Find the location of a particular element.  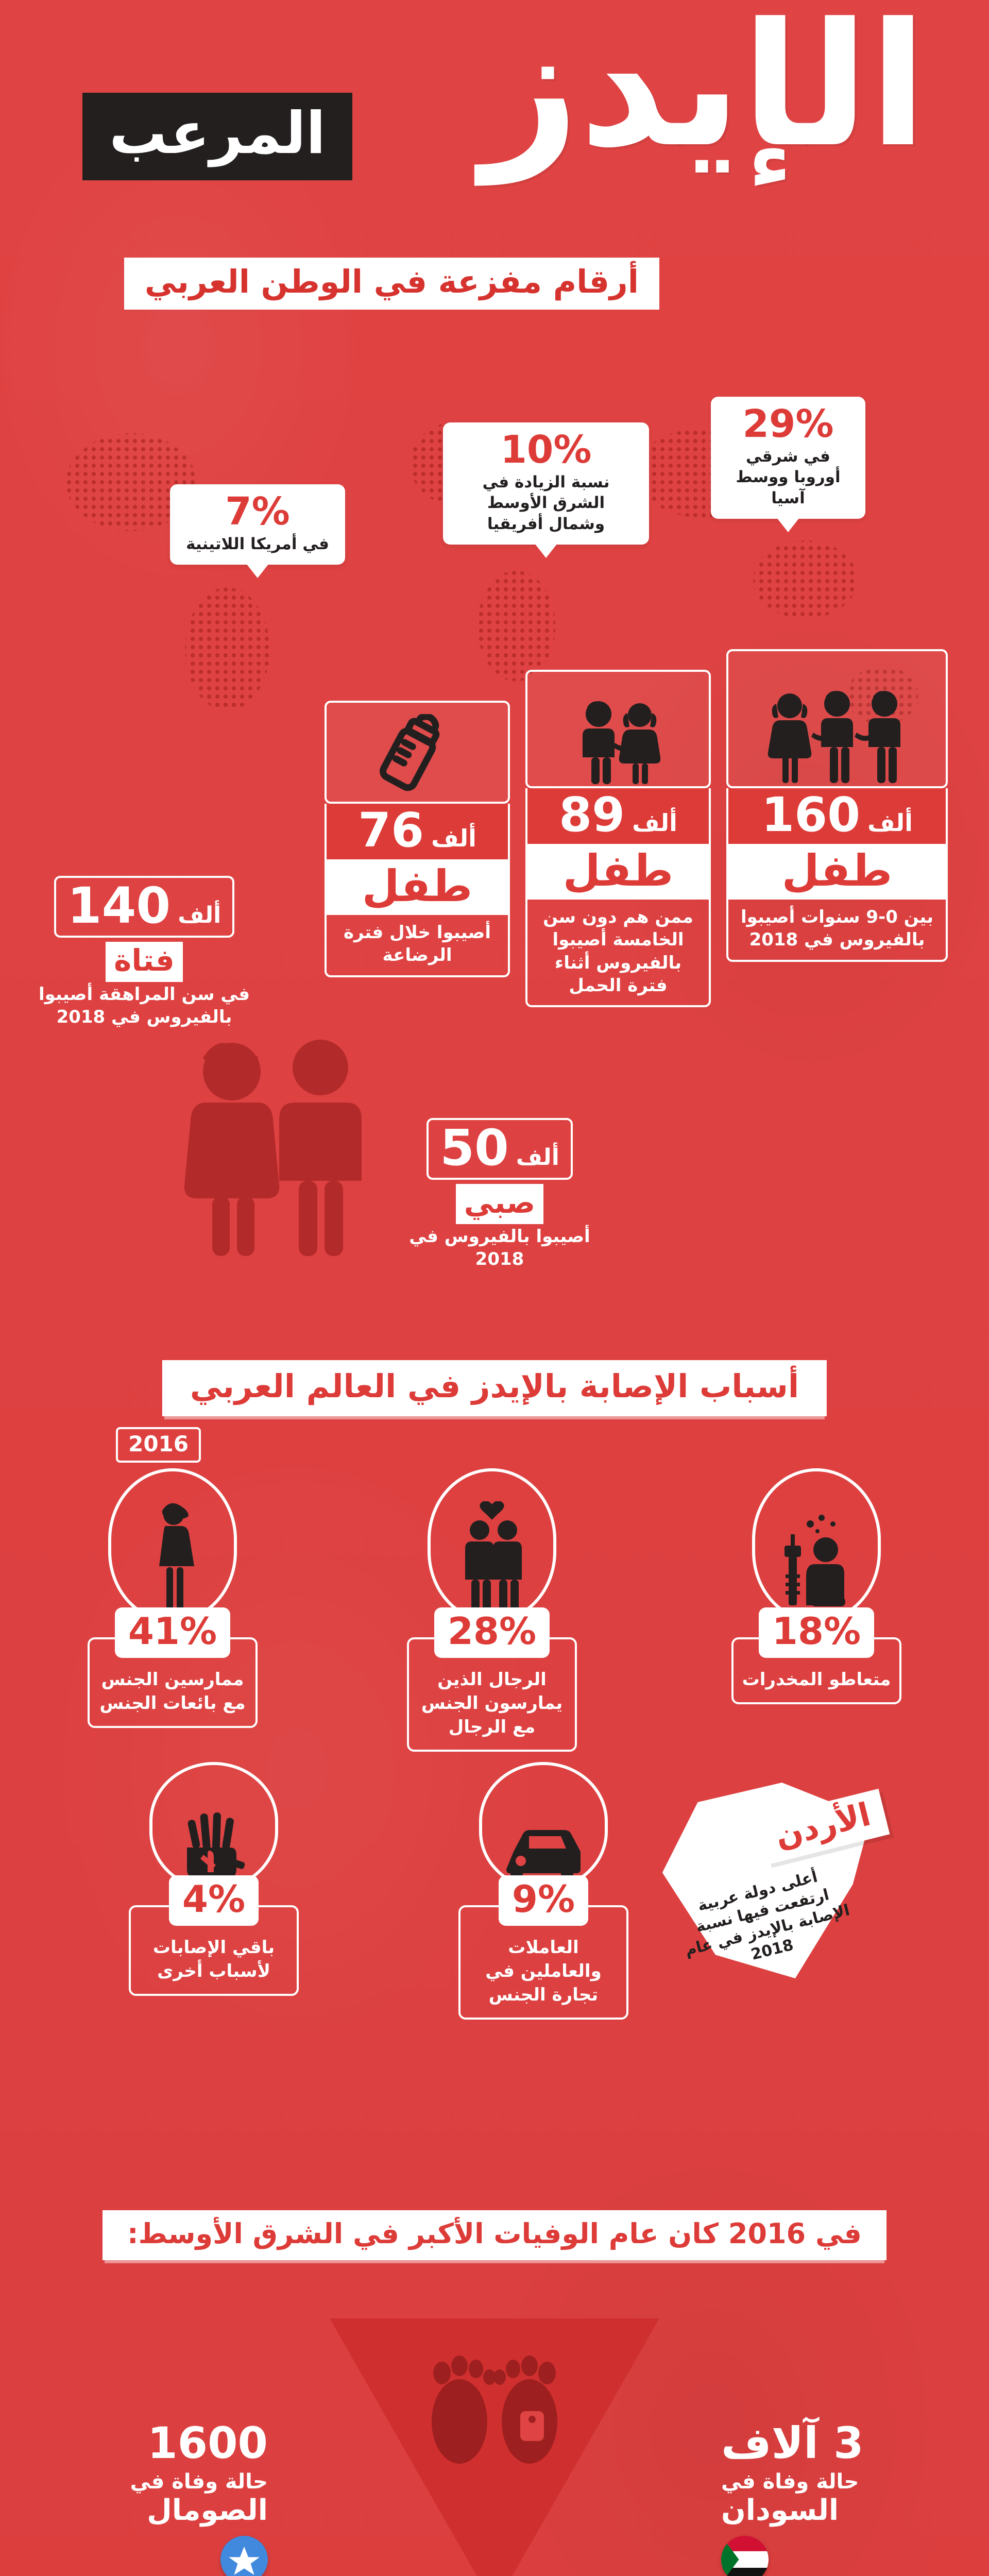

death-entry-somalia: 1600 حالة وفاة في الصومال is located at coordinates (160, 2498).